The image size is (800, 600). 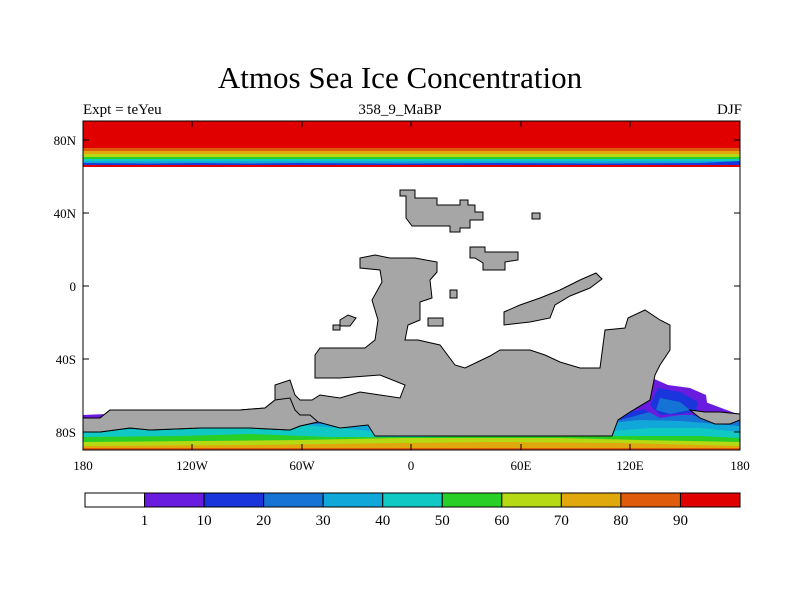 What do you see at coordinates (630, 465) in the screenshot?
I see `x-tick-label: 120E` at bounding box center [630, 465].